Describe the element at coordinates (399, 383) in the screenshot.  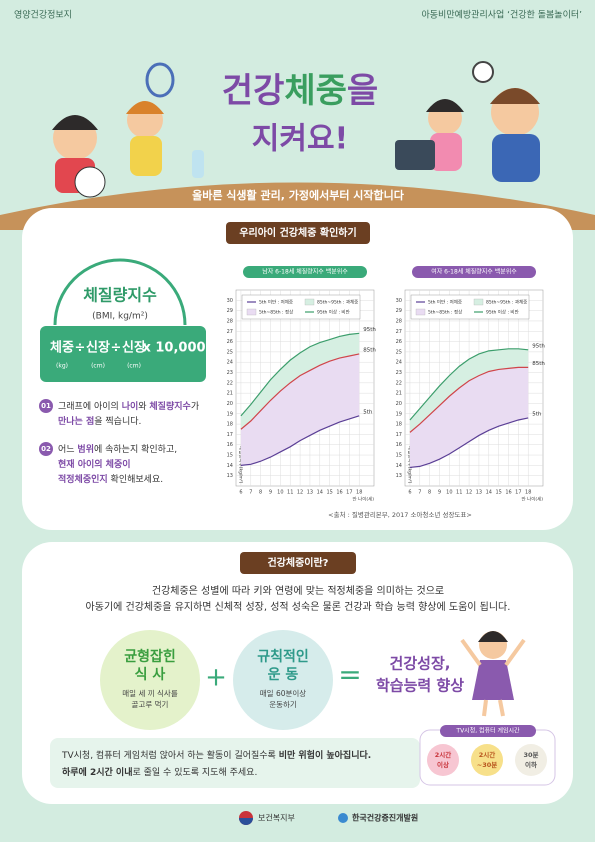
I see `y-tick-label: 22` at that location.